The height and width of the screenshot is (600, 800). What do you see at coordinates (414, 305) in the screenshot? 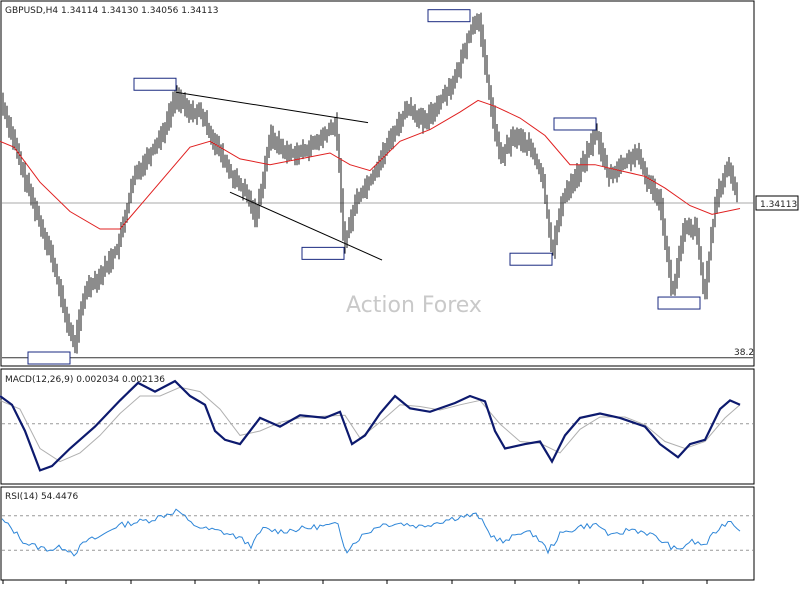
I see `watermark: Action Forex` at bounding box center [414, 305].